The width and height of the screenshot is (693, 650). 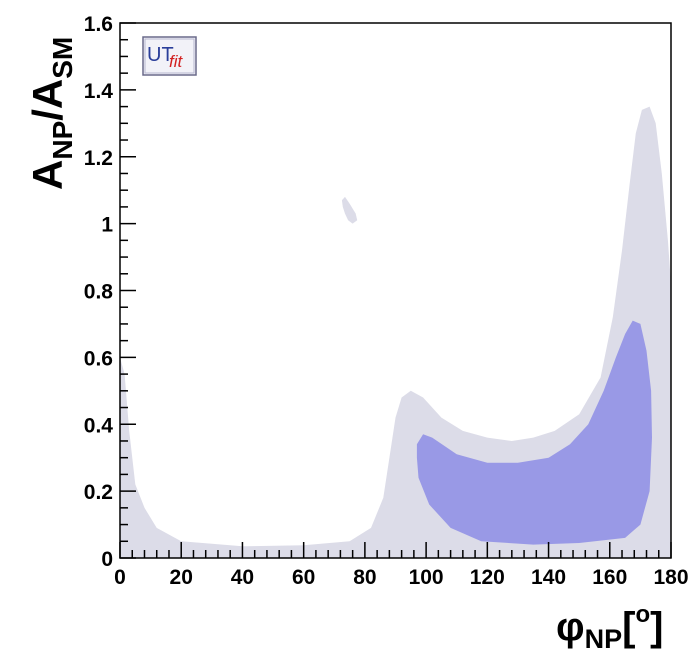 What do you see at coordinates (426, 577) in the screenshot?
I see `x-tick-label: 100` at bounding box center [426, 577].